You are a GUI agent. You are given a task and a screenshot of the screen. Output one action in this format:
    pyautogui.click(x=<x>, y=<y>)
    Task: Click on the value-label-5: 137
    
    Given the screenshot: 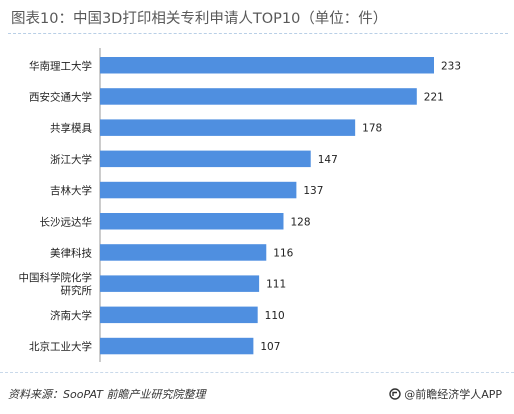 What is the action you would take?
    pyautogui.click(x=313, y=191)
    